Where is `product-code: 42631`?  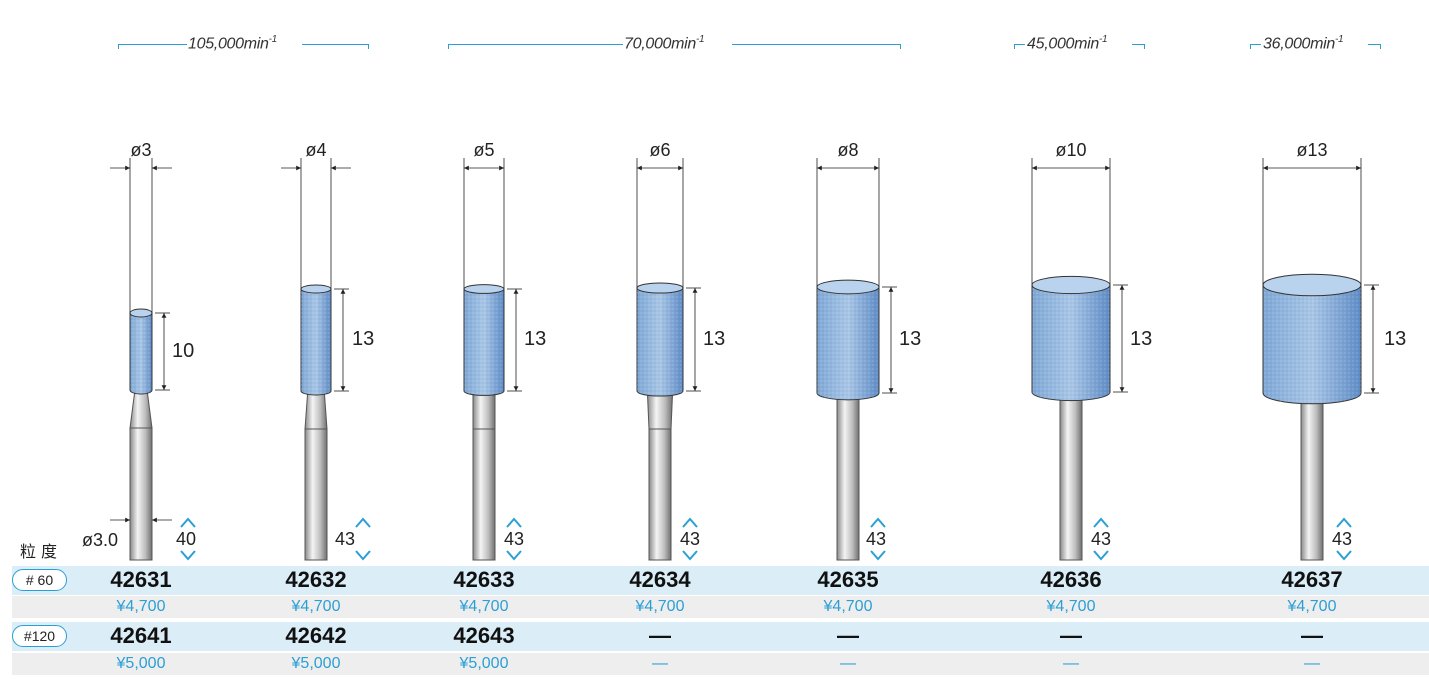 product-code: 42631 is located at coordinates (141, 579).